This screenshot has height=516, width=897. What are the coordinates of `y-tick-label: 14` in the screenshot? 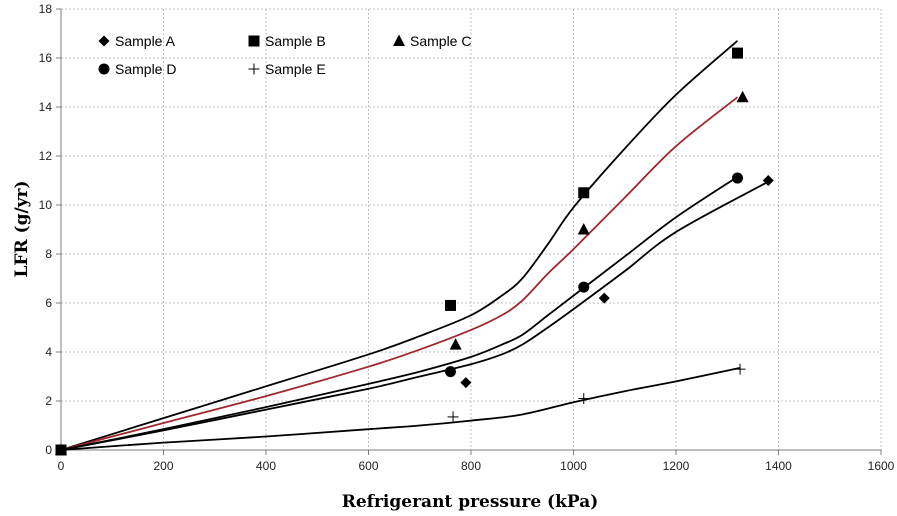 It's located at (46, 107).